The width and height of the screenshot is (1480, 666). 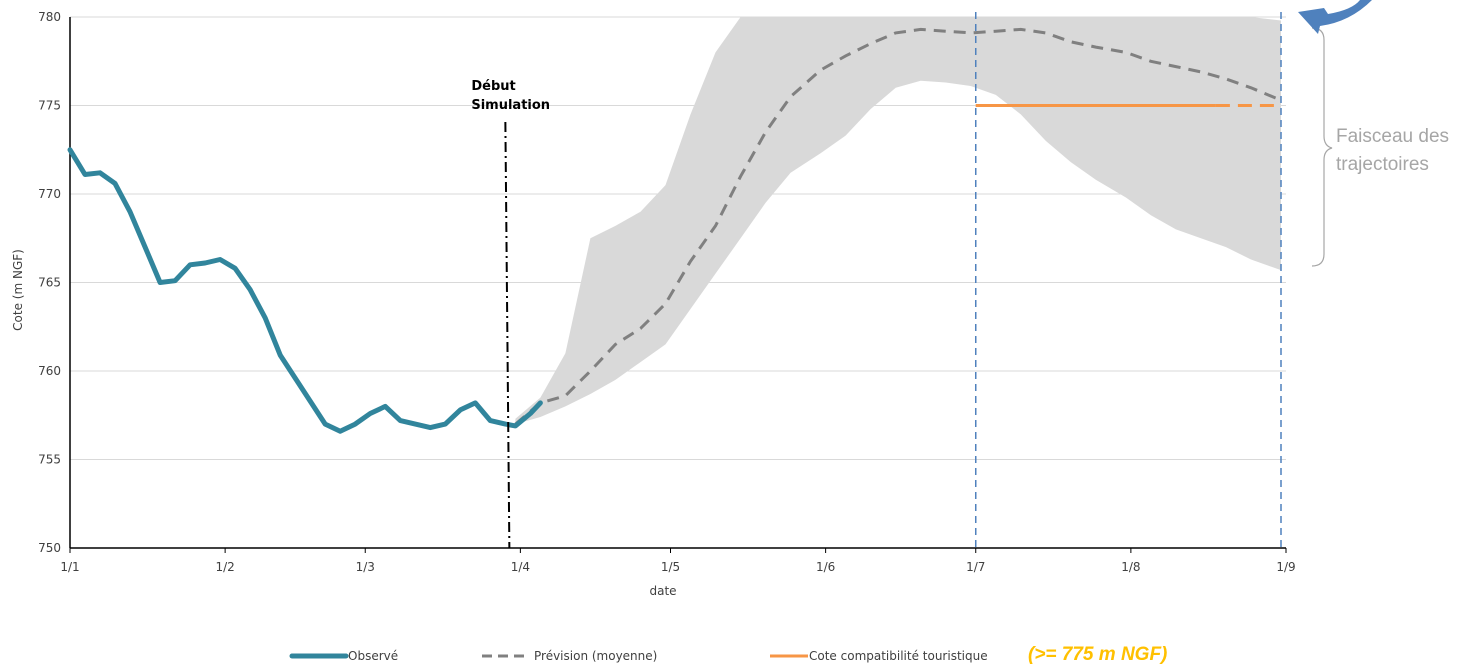 I want to click on legend-label-observe: Observé, so click(x=373, y=656).